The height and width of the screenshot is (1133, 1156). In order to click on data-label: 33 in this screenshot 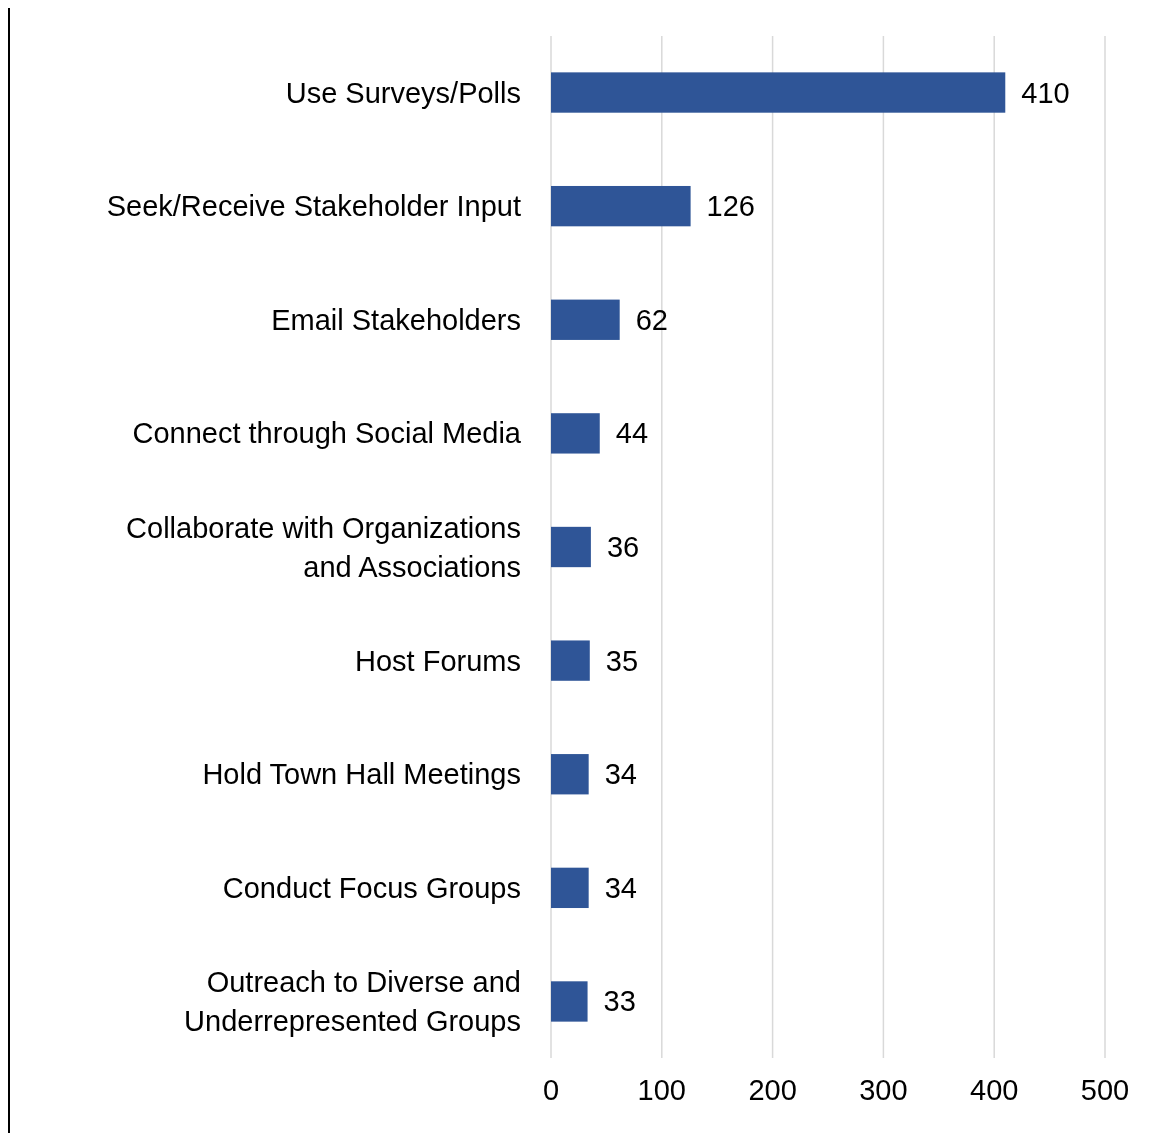, I will do `click(619, 1001)`.